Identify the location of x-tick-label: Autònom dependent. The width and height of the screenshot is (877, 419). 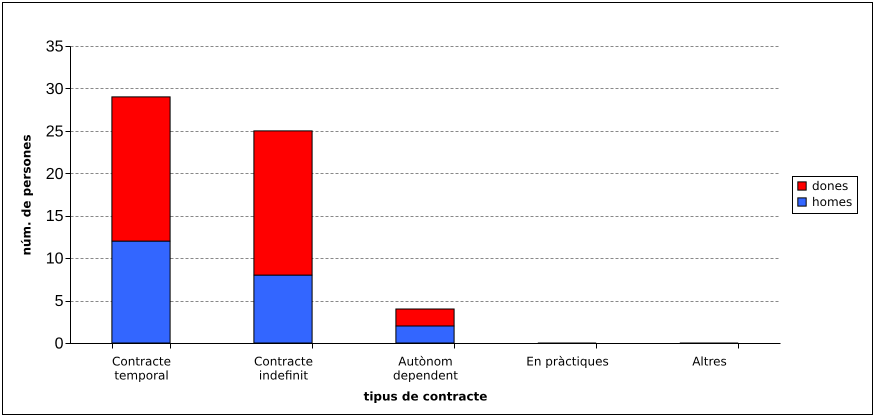
(425, 368).